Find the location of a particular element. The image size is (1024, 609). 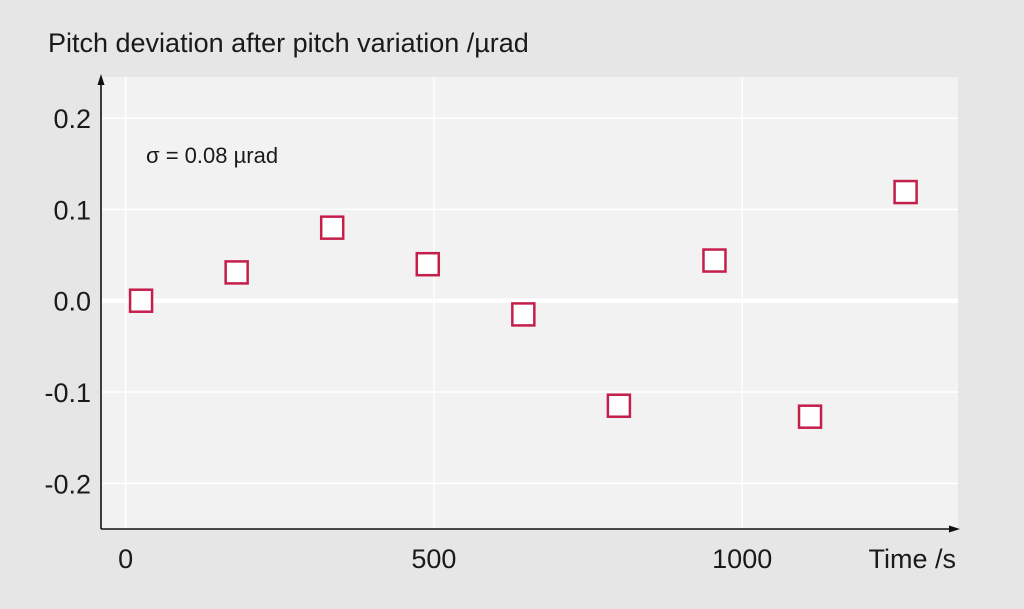

x-tick-labels: 0 500 1000 is located at coordinates (445, 559).